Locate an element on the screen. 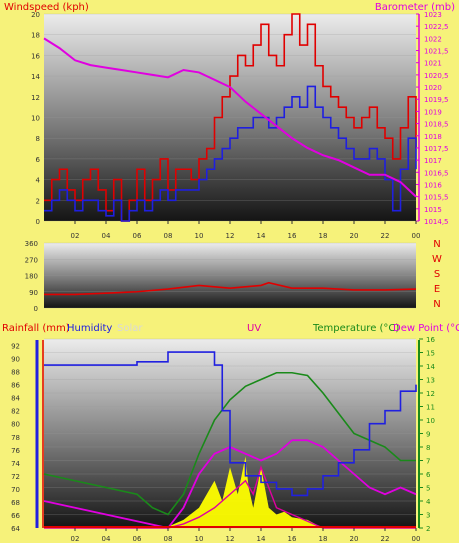 Image resolution: width=459 pixels, height=543 pixels. y-tick-label: 270 is located at coordinates (31, 260).